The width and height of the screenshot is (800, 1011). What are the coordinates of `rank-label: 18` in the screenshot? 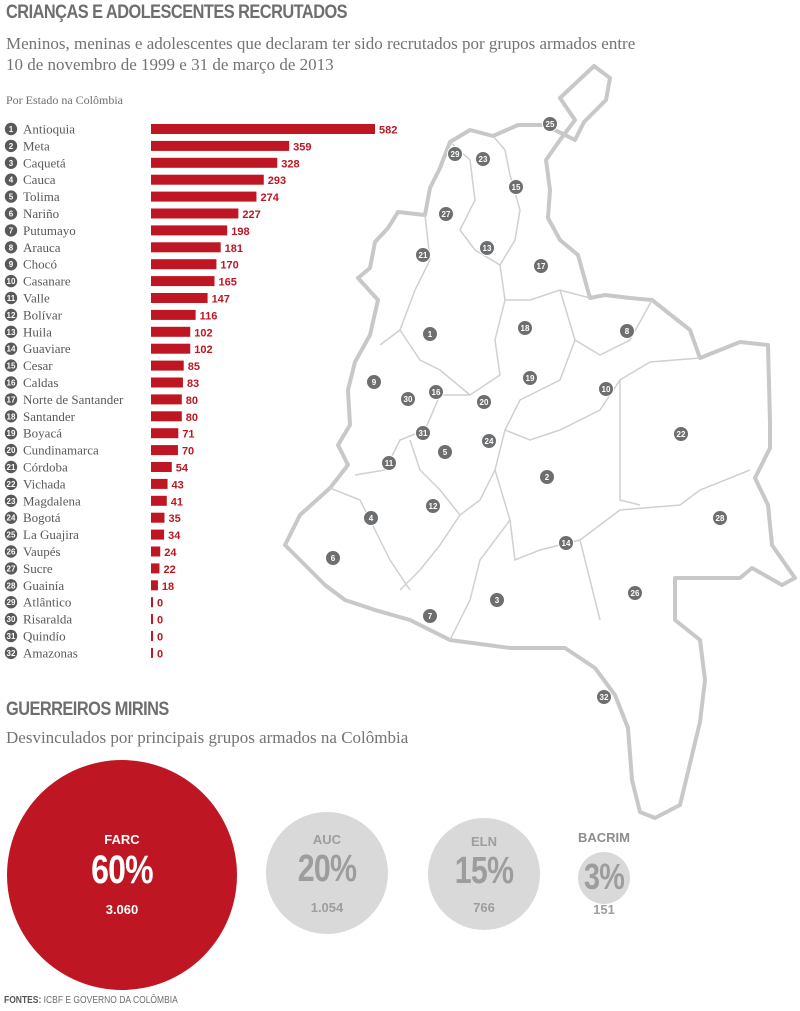 It's located at (11, 416).